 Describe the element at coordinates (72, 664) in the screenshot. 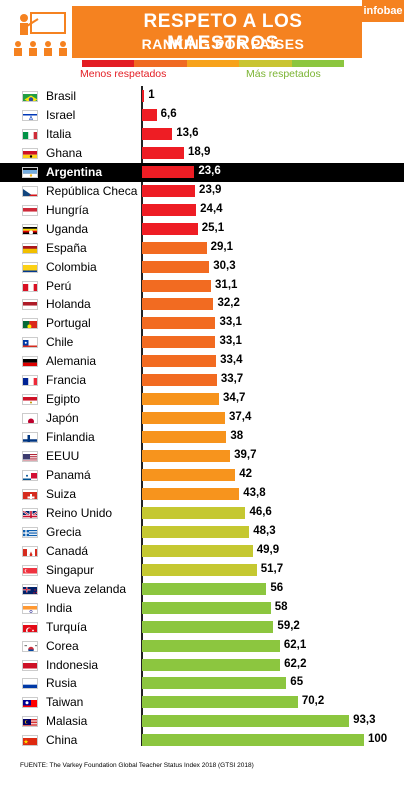

I see `country-label: Indonesia` at that location.